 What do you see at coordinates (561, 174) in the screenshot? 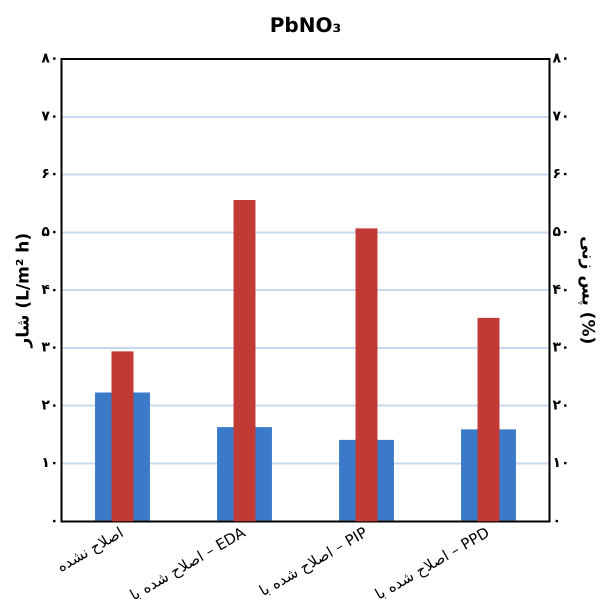
I see `y2-tick-label: ۶۰` at bounding box center [561, 174].